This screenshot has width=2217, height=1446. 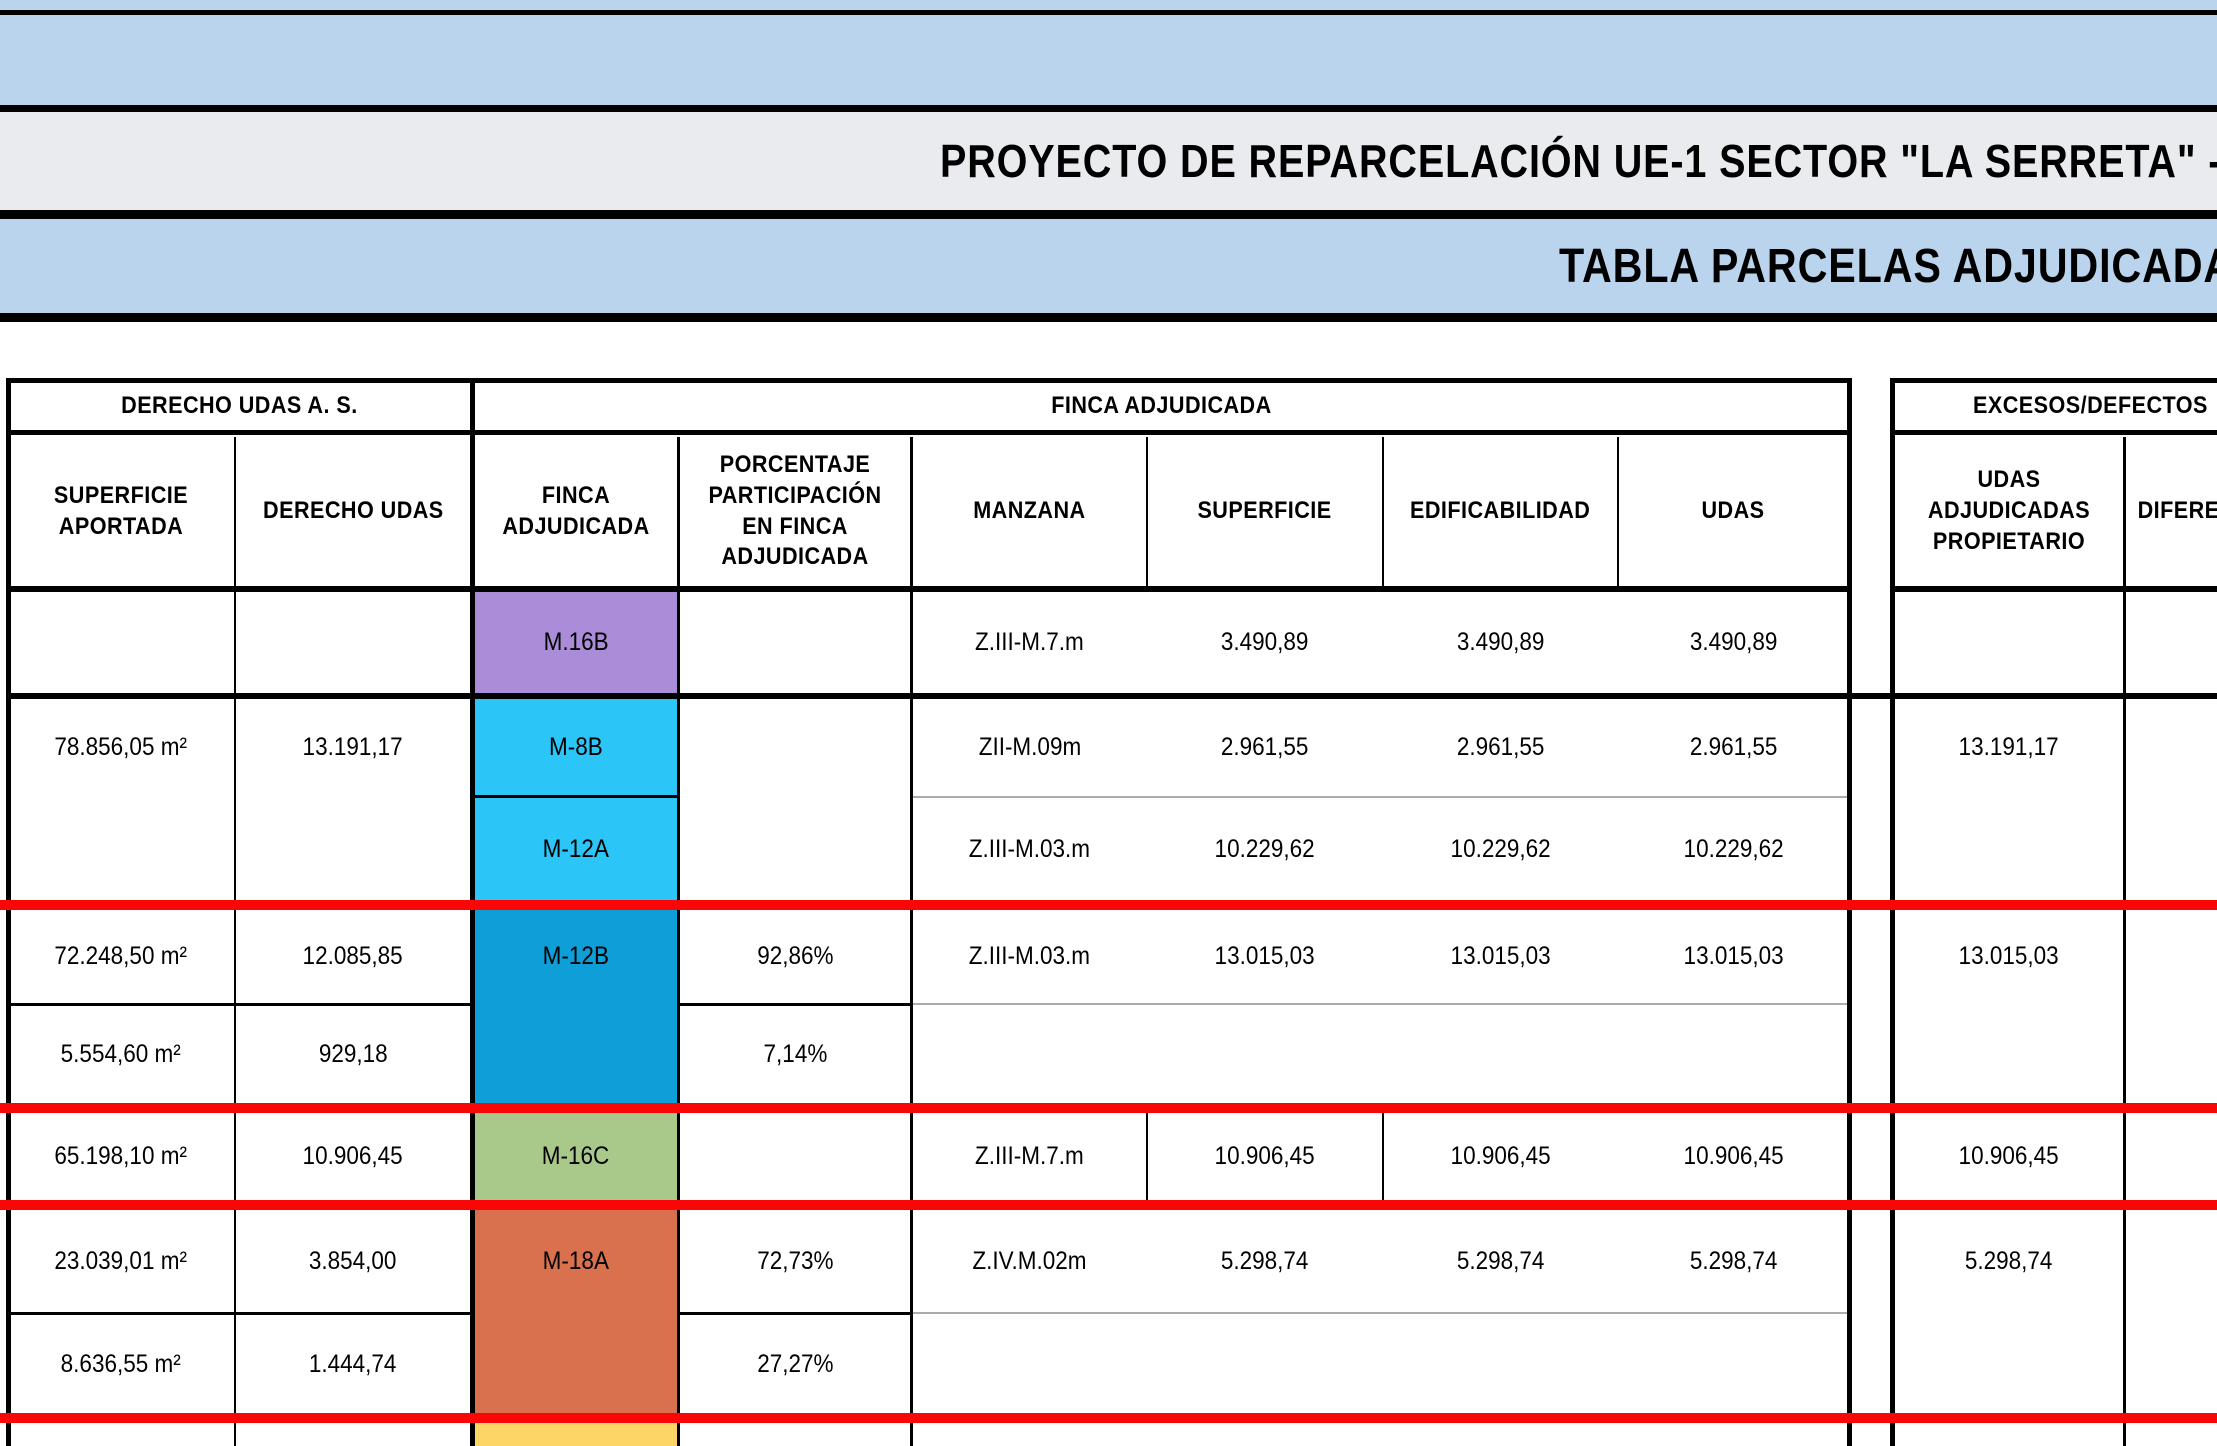 What do you see at coordinates (2090, 406) in the screenshot?
I see `group-header-excesos-defectos: EXCESOS/DEFECTOS` at bounding box center [2090, 406].